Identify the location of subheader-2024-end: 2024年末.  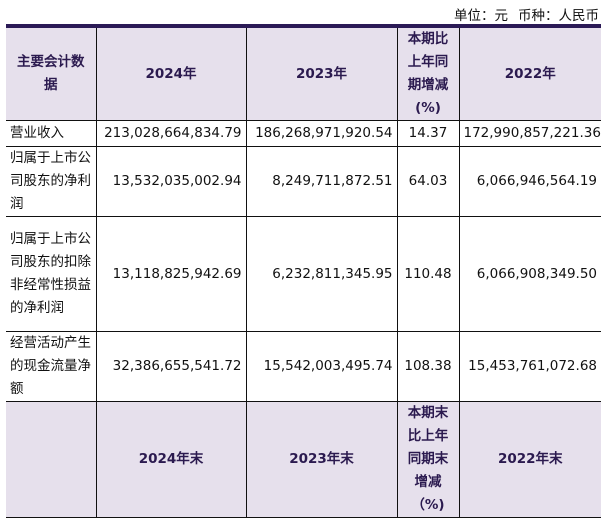
(171, 459).